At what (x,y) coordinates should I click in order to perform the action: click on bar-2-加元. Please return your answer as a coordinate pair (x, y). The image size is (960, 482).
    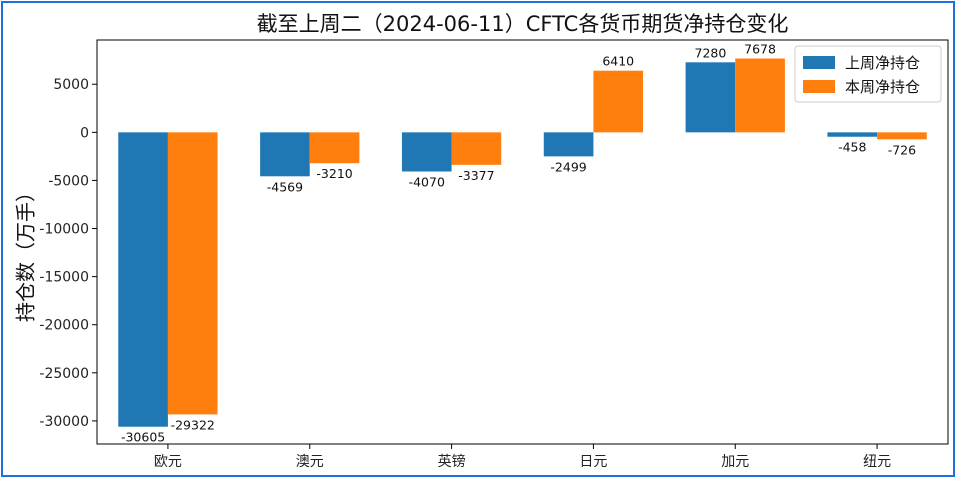
    Looking at the image, I should click on (760, 95).